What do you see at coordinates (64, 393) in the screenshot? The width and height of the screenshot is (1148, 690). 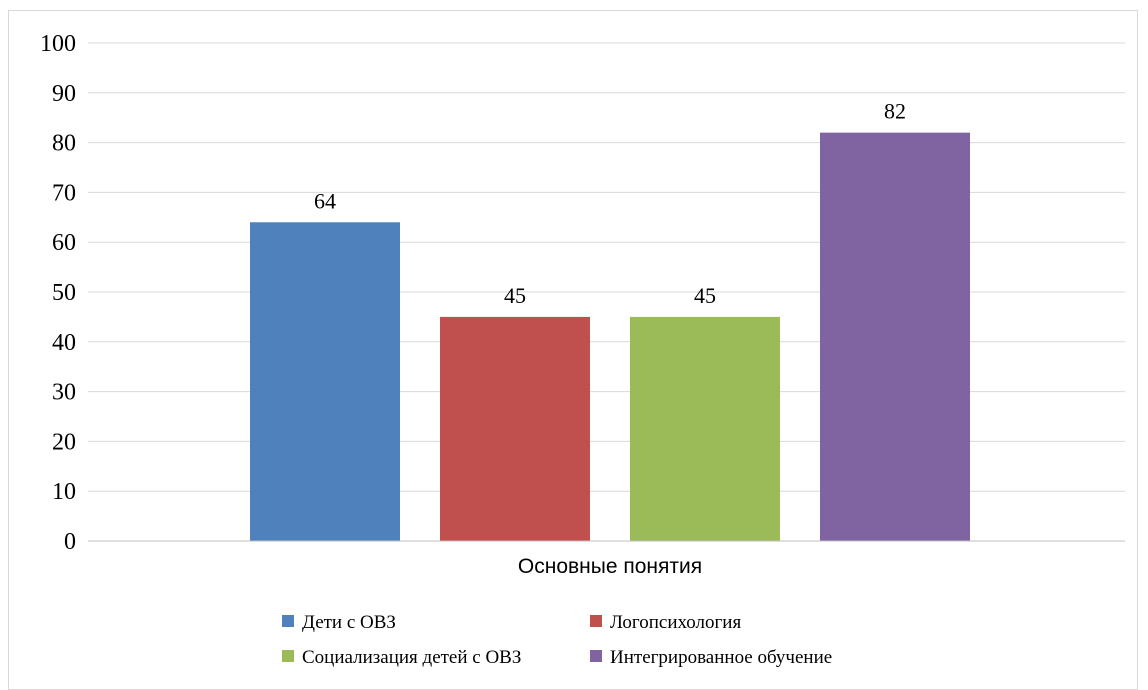 I see `y-tick-label: 30` at bounding box center [64, 393].